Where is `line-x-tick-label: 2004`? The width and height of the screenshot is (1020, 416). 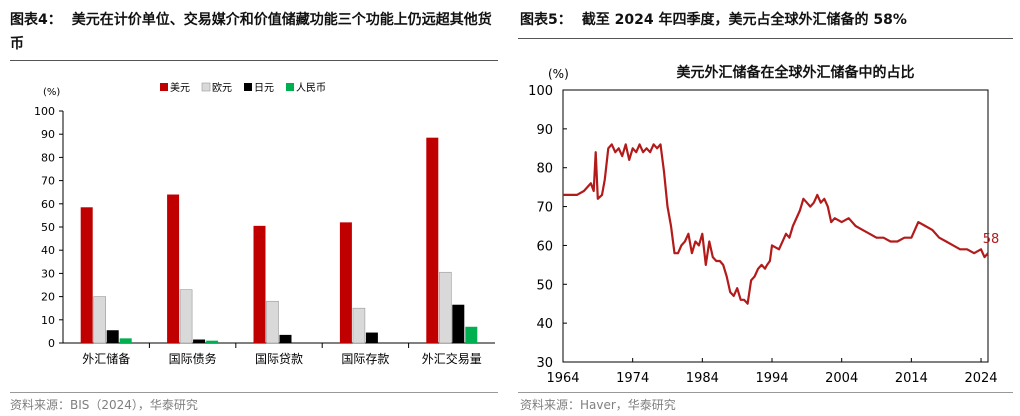
line-x-tick-label: 2004 is located at coordinates (841, 378).